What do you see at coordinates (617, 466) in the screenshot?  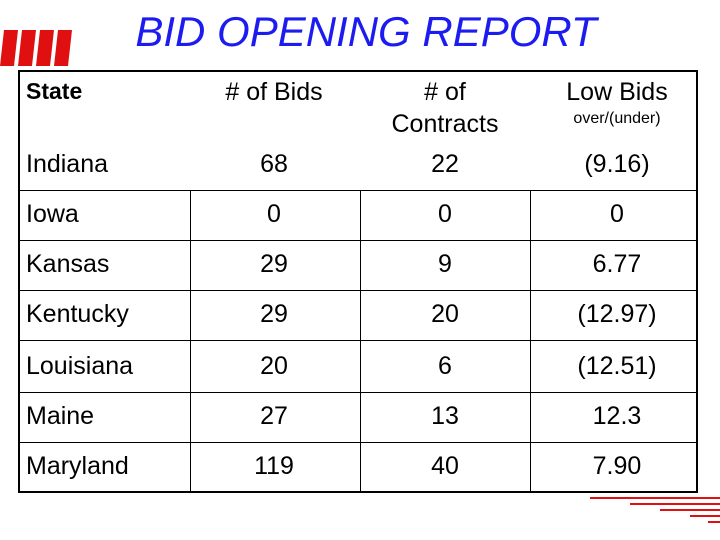 I see `table-cell: 7.90` at bounding box center [617, 466].